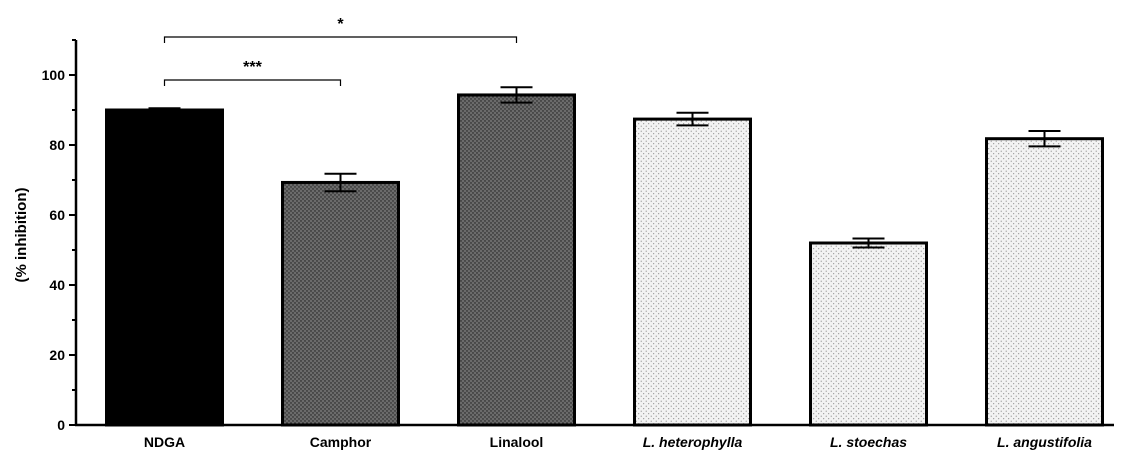 The width and height of the screenshot is (1123, 452). I want to click on y-tick-label: 60, so click(57, 215).